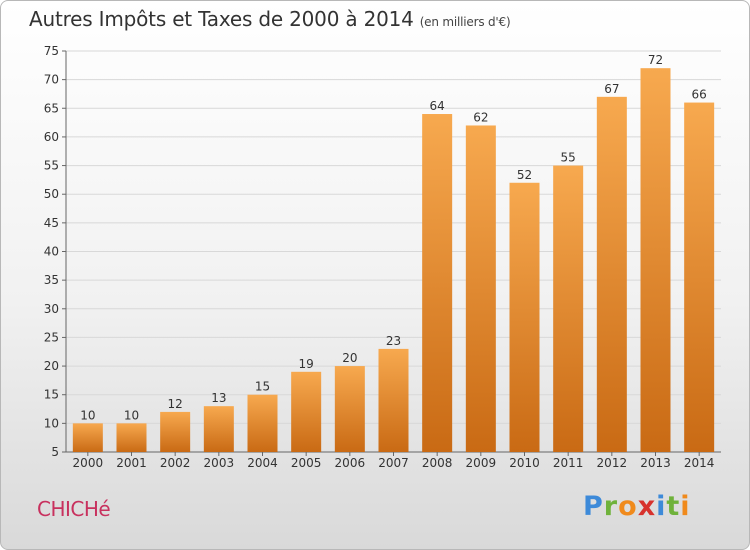  I want to click on proxiti-logo: Proxiti, so click(637, 506).